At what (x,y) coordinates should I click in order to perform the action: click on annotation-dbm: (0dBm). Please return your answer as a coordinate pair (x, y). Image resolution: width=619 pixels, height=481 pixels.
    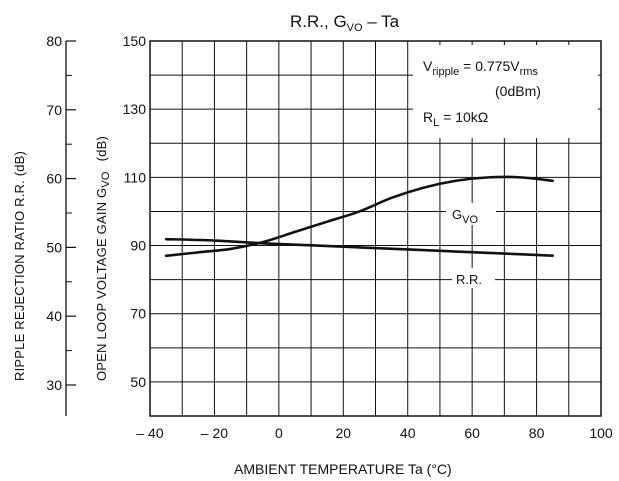
    Looking at the image, I should click on (518, 91).